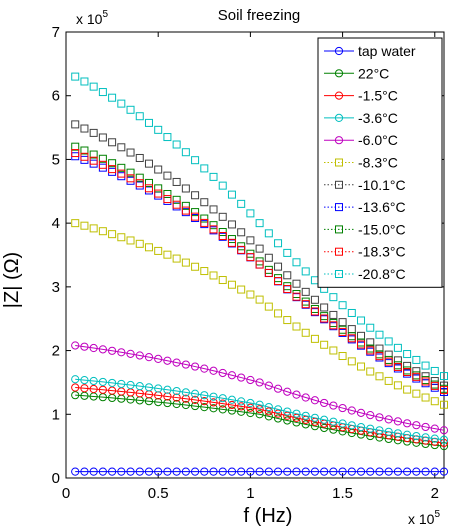  What do you see at coordinates (387, 51) in the screenshot?
I see `legend-label: tap water` at bounding box center [387, 51].